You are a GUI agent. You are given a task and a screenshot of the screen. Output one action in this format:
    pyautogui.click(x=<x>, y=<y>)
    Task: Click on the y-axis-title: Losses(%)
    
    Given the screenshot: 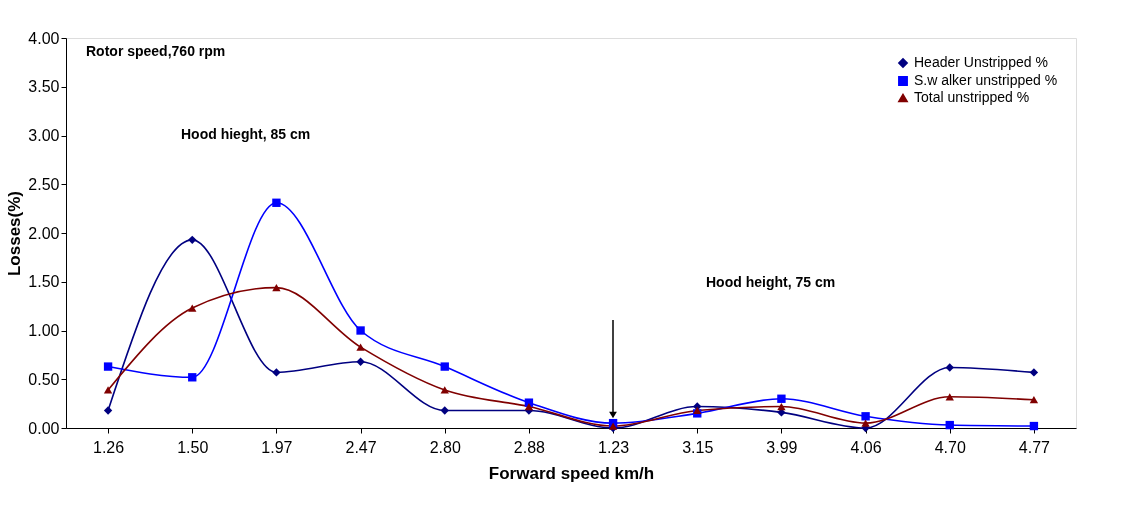 What is the action you would take?
    pyautogui.click(x=15, y=233)
    